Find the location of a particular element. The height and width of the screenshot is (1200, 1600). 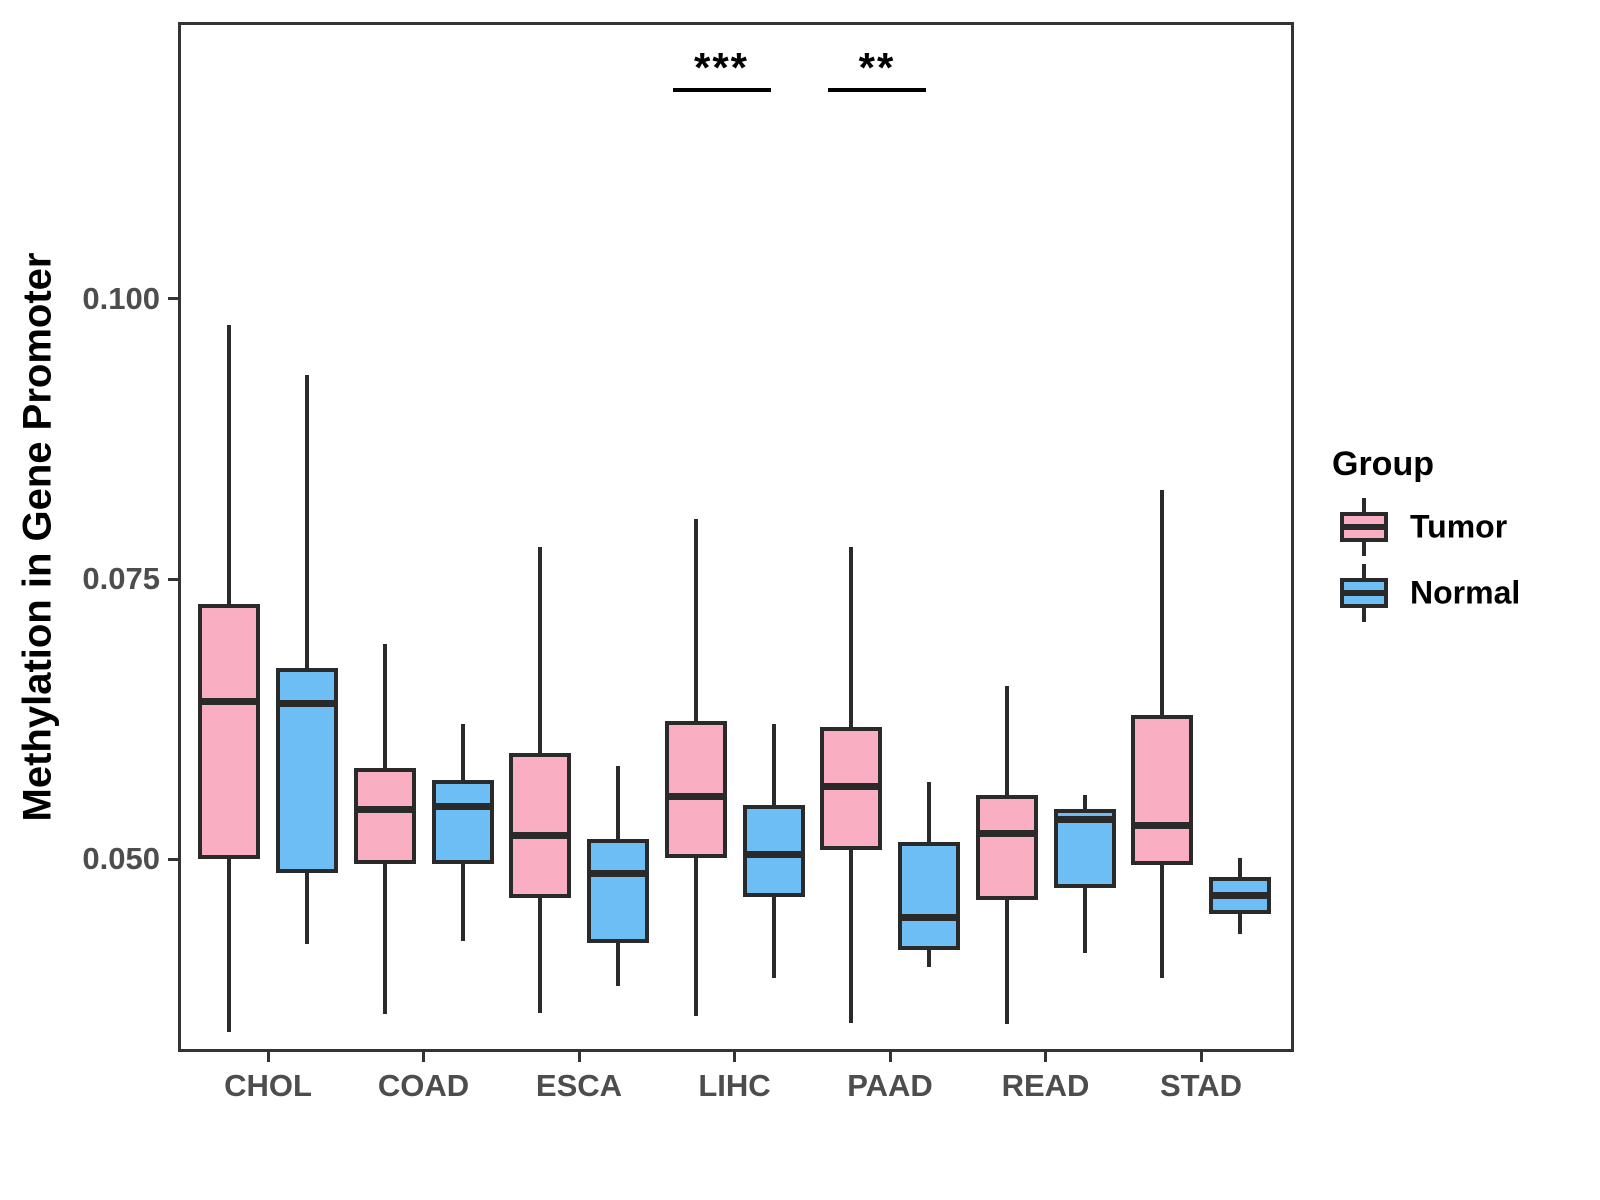

whisker-upper-tumor-STAD is located at coordinates (1162, 602).